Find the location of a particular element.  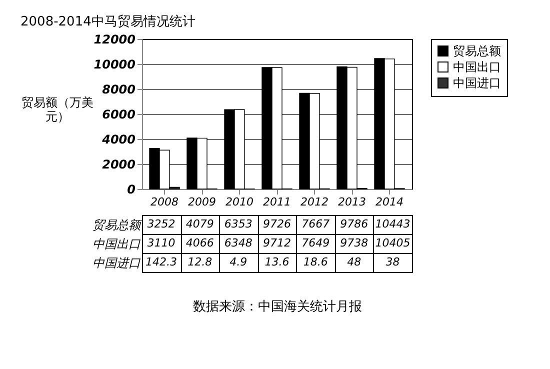

data-label: 6353 is located at coordinates (238, 224).